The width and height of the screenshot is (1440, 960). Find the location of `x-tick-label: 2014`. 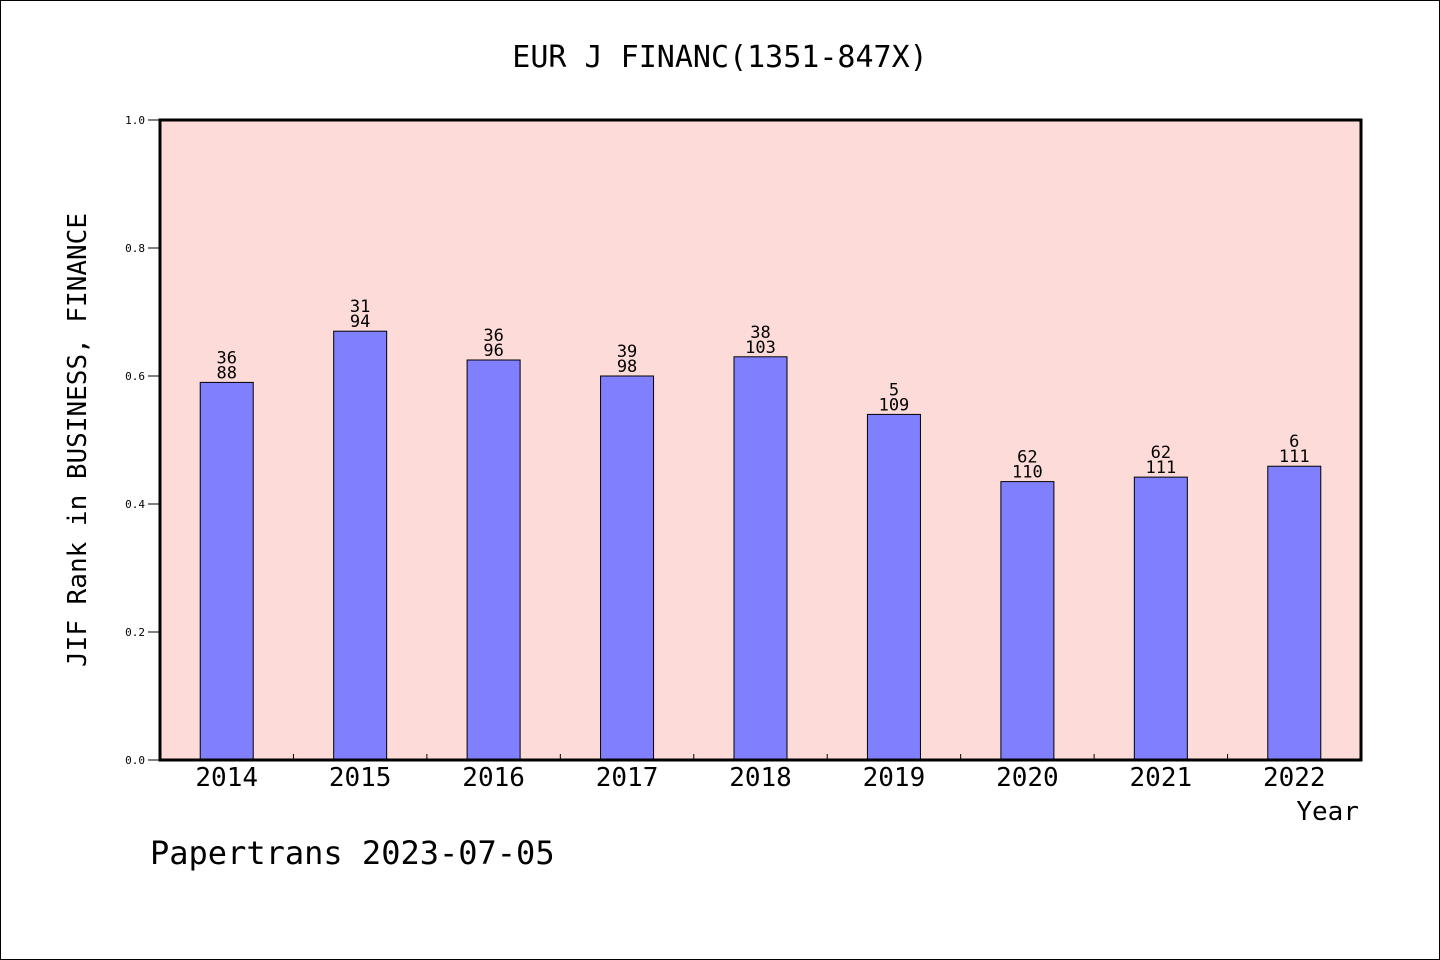

x-tick-label: 2014 is located at coordinates (226, 778).